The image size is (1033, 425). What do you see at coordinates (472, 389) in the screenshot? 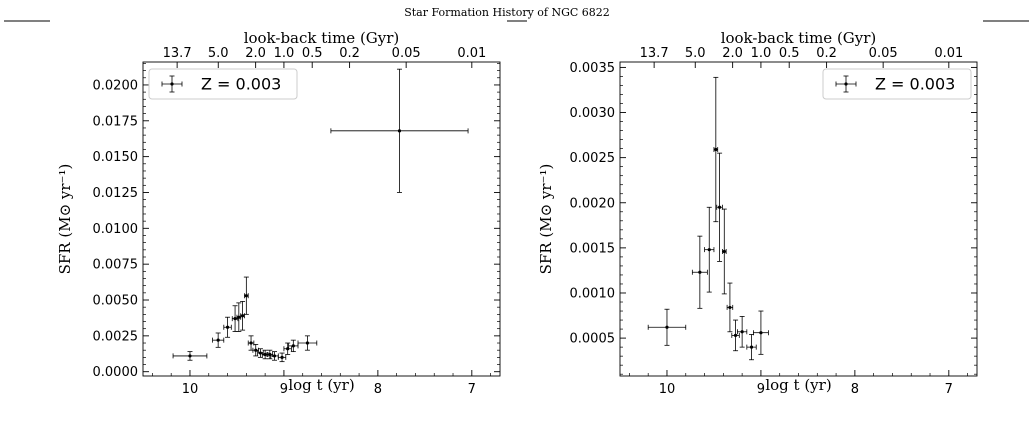
I see `x-tick-label: 7` at bounding box center [472, 389].